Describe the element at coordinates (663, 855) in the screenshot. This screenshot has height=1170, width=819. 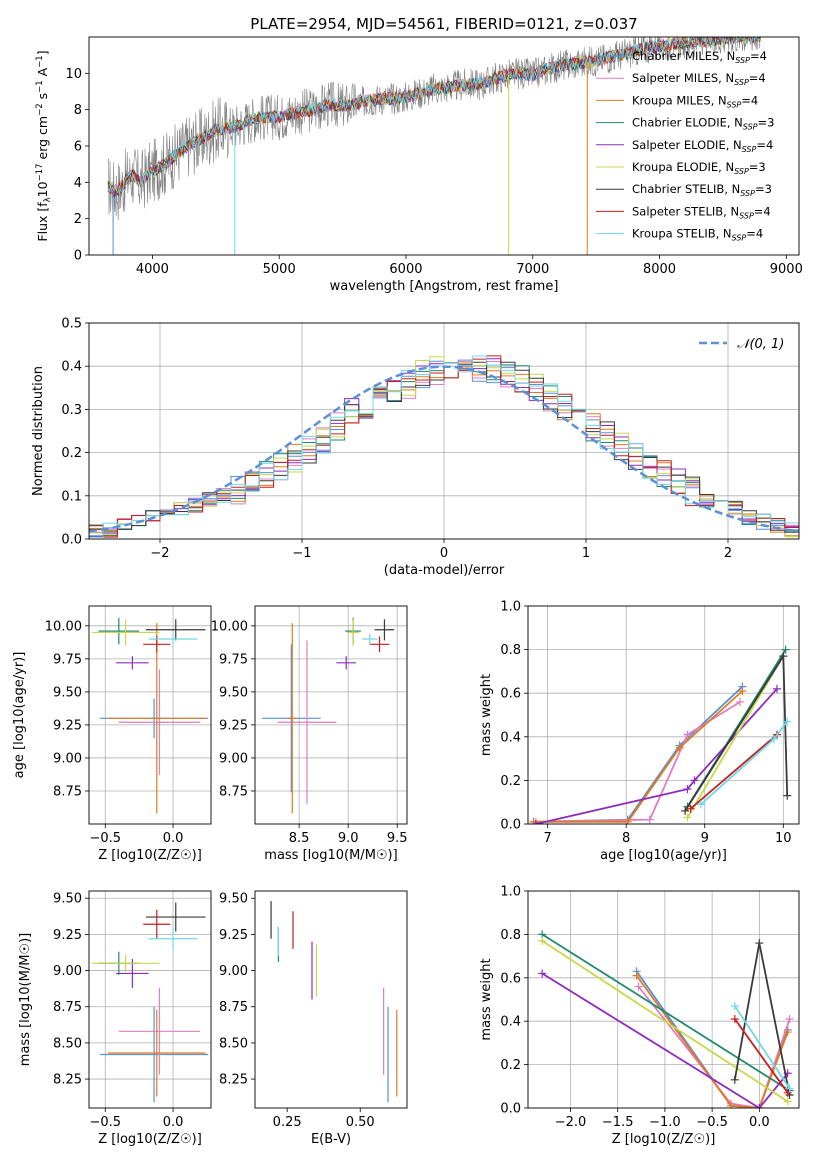
I see `weight-vs-age-x-label: age [log10(age/yr)]` at that location.